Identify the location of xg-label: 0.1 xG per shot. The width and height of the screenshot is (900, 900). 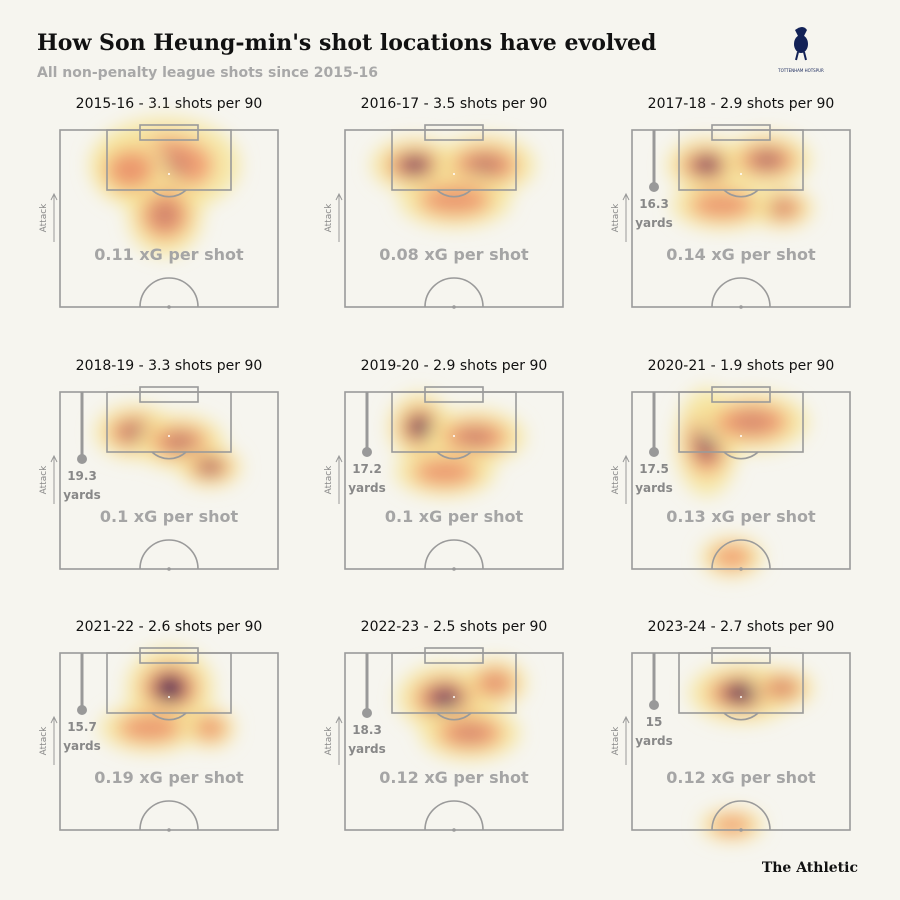
(169, 516).